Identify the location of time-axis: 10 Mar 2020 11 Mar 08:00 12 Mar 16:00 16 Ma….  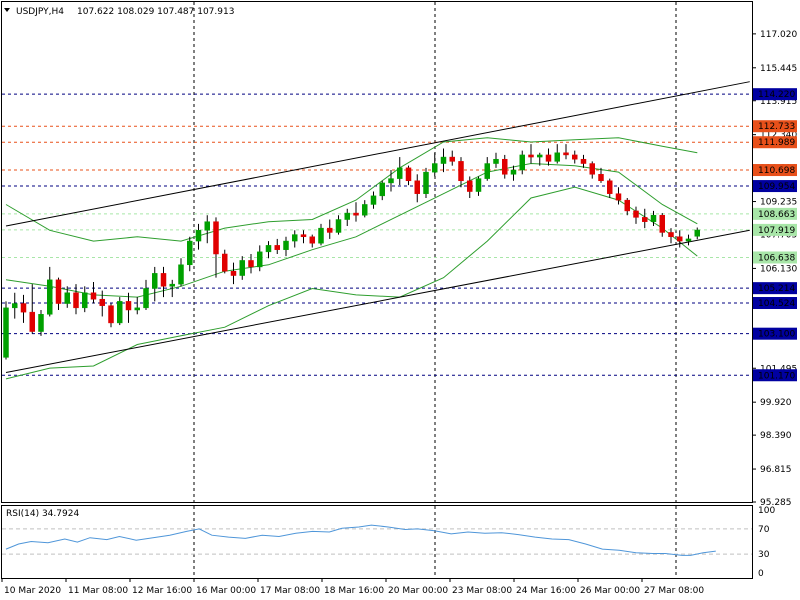
(352, 587).